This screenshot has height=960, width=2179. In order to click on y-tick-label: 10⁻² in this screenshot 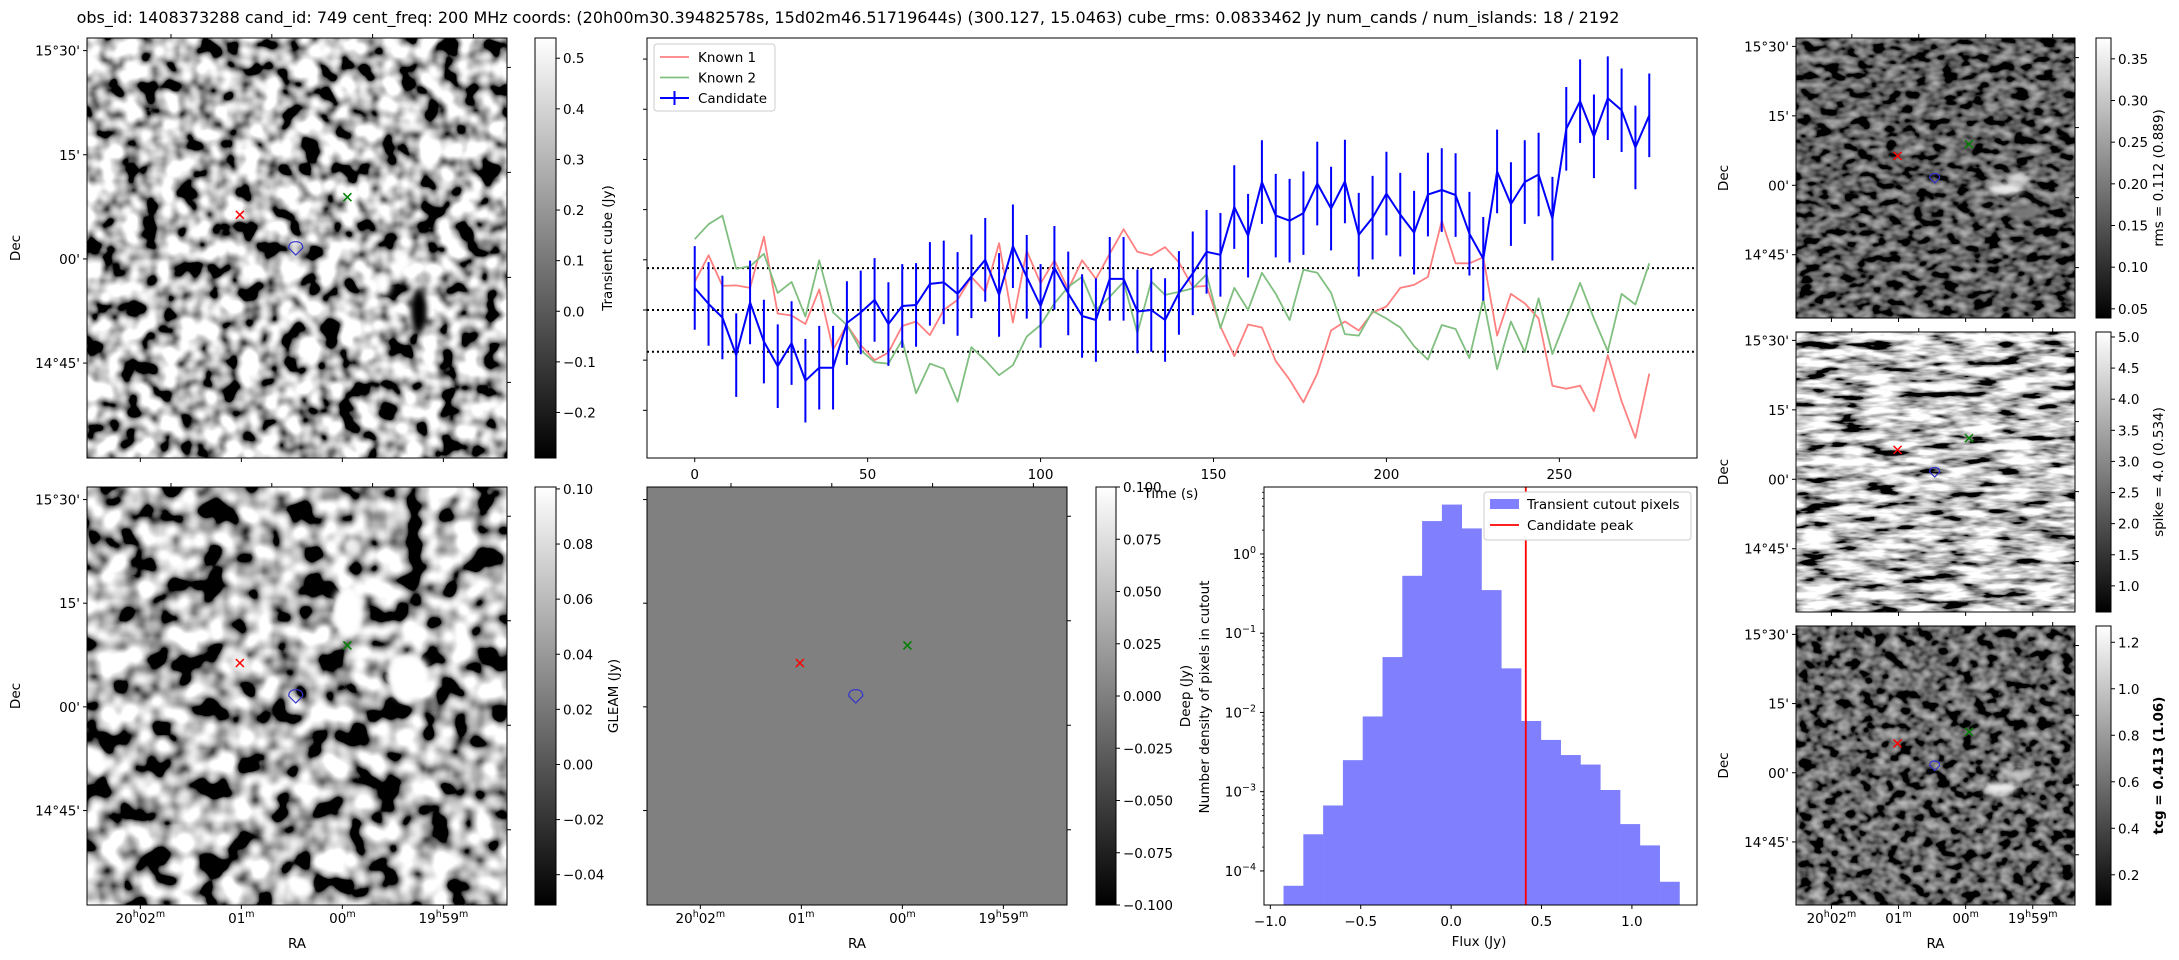, I will do `click(1240, 712)`.